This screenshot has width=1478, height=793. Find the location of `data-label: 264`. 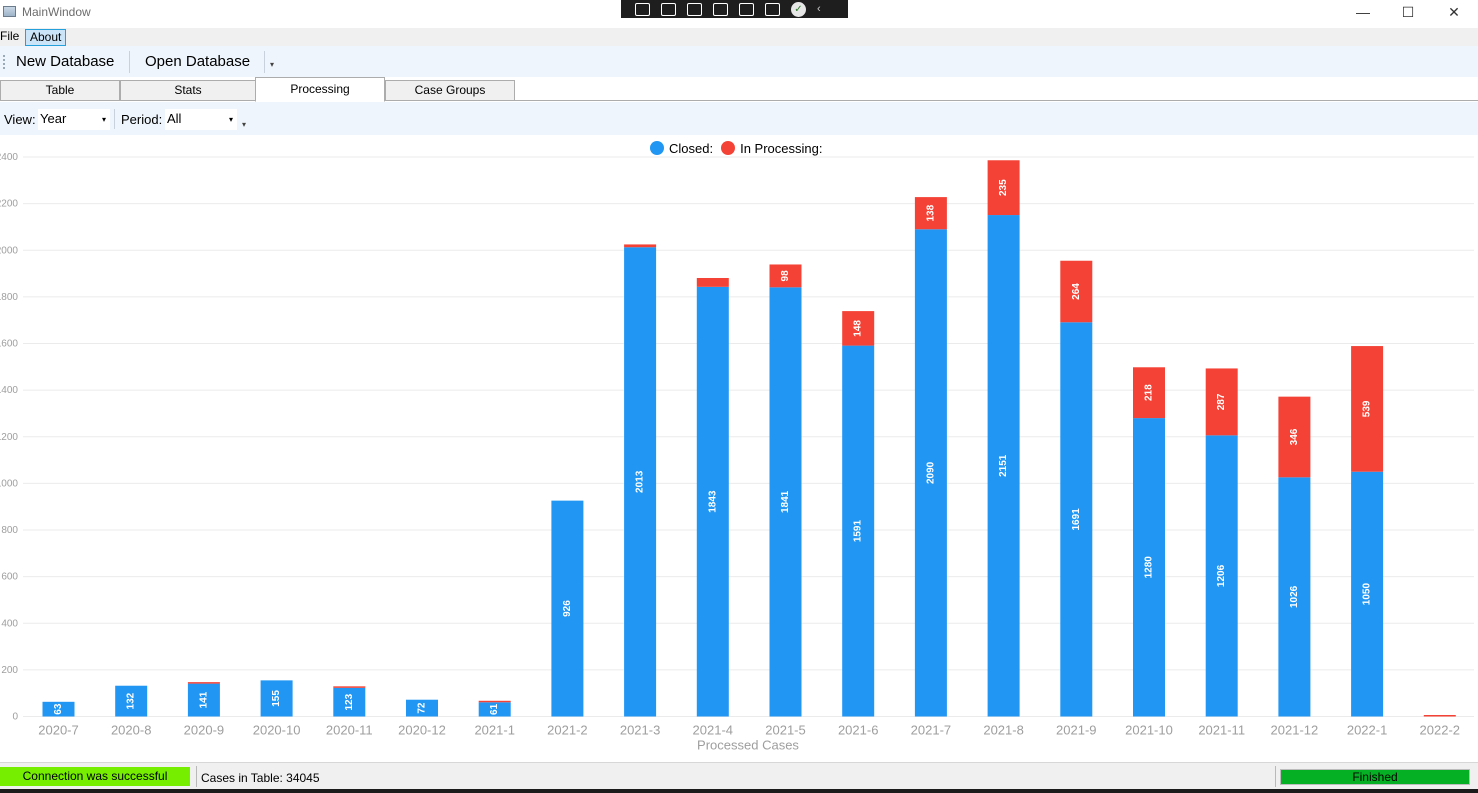

data-label: 264 is located at coordinates (1076, 291).